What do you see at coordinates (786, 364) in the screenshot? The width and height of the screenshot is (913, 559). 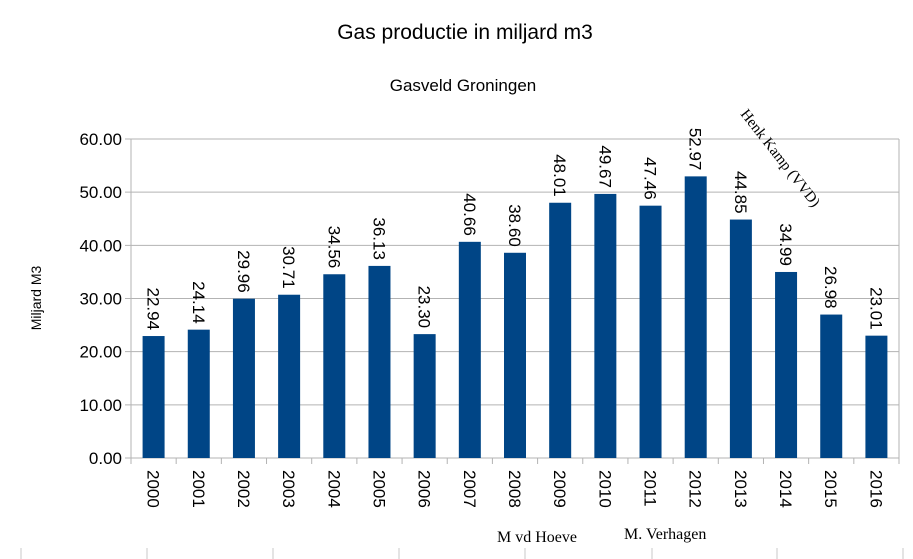 I see `bar-2014` at bounding box center [786, 364].